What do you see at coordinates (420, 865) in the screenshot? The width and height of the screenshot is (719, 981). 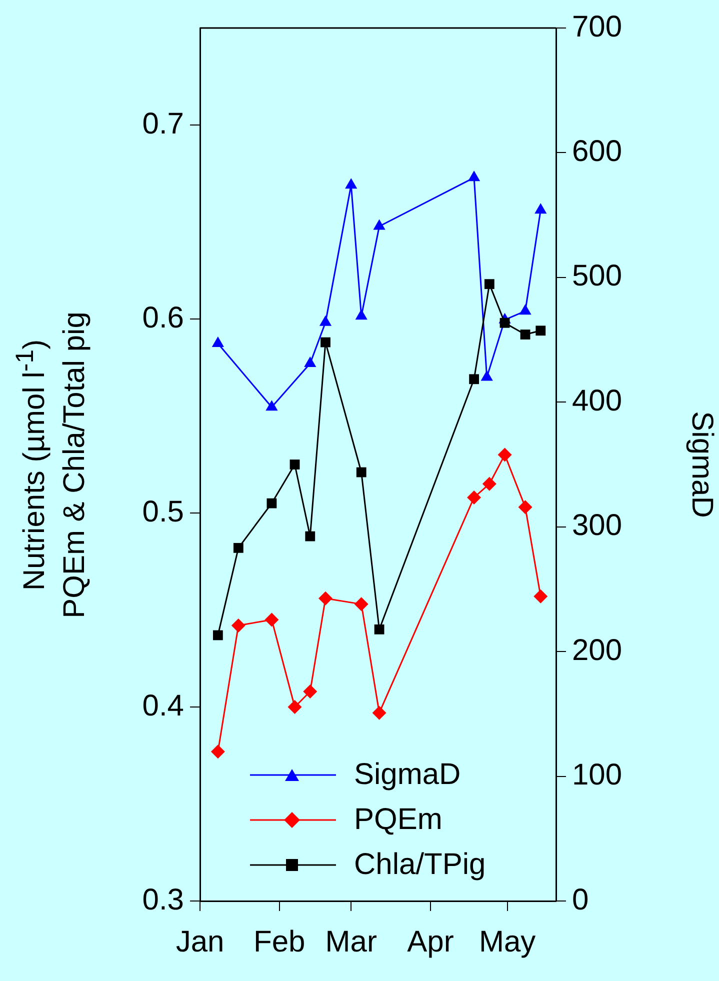 I see `legend-label: Chla/TPig` at bounding box center [420, 865].